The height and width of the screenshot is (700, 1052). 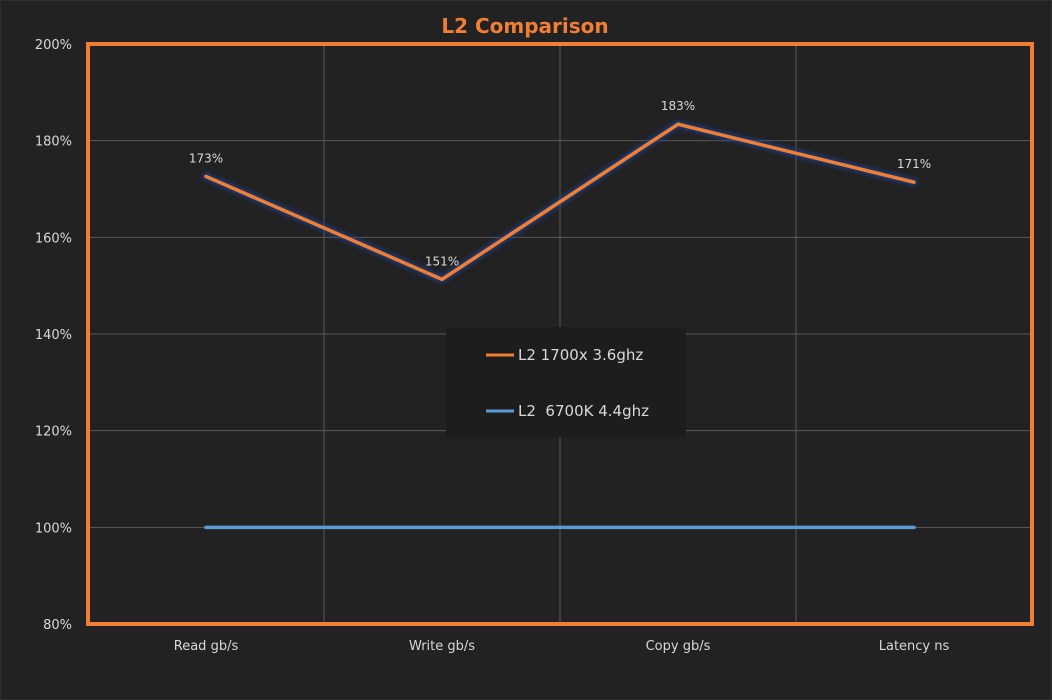 I want to click on y-tick-label: 100%, so click(x=53, y=528).